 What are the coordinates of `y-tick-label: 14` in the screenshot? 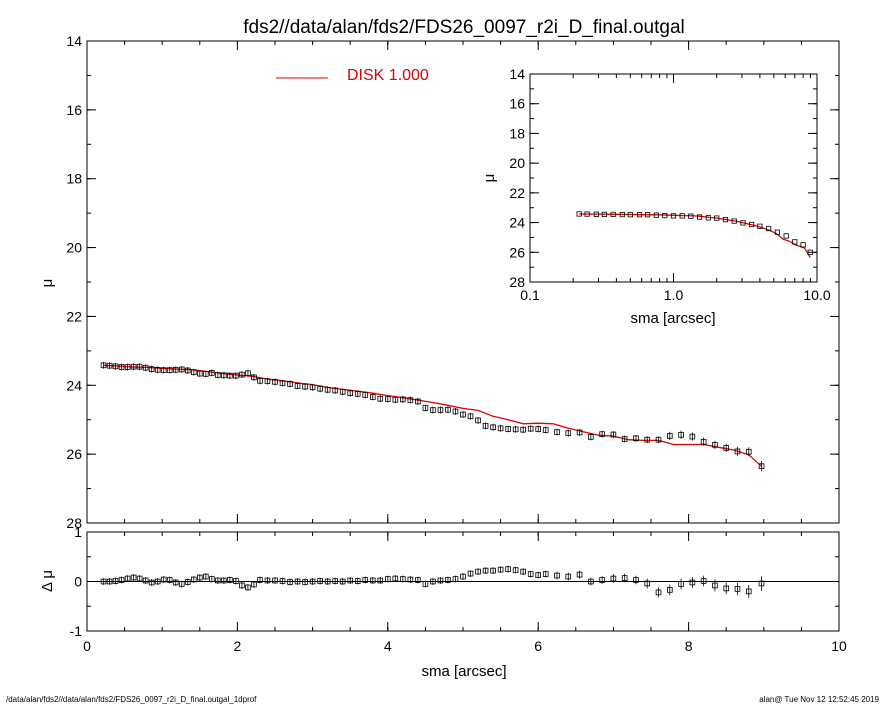 It's located at (74, 41).